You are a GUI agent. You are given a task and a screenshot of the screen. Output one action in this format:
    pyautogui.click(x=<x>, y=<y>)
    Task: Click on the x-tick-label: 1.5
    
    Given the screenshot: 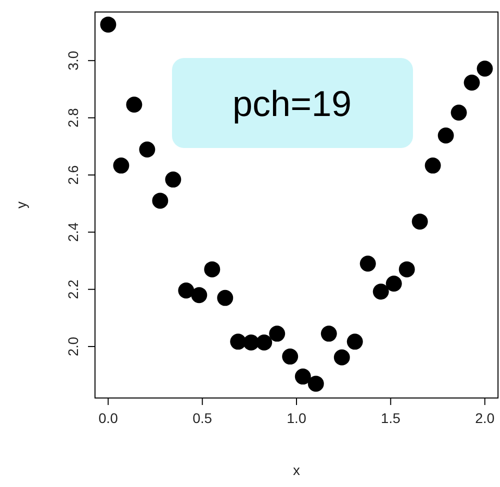 What is the action you would take?
    pyautogui.click(x=390, y=418)
    